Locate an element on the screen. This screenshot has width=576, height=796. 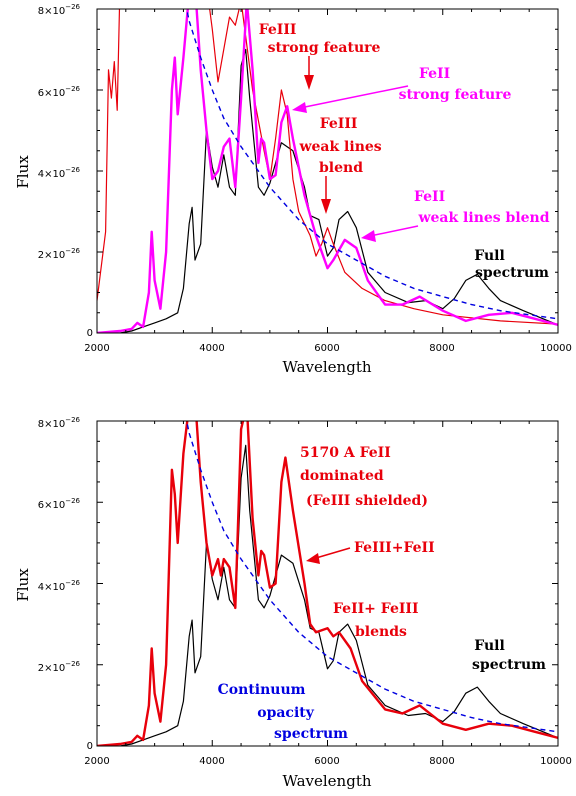
arrow-feii-strong is located at coordinates (350, 99).